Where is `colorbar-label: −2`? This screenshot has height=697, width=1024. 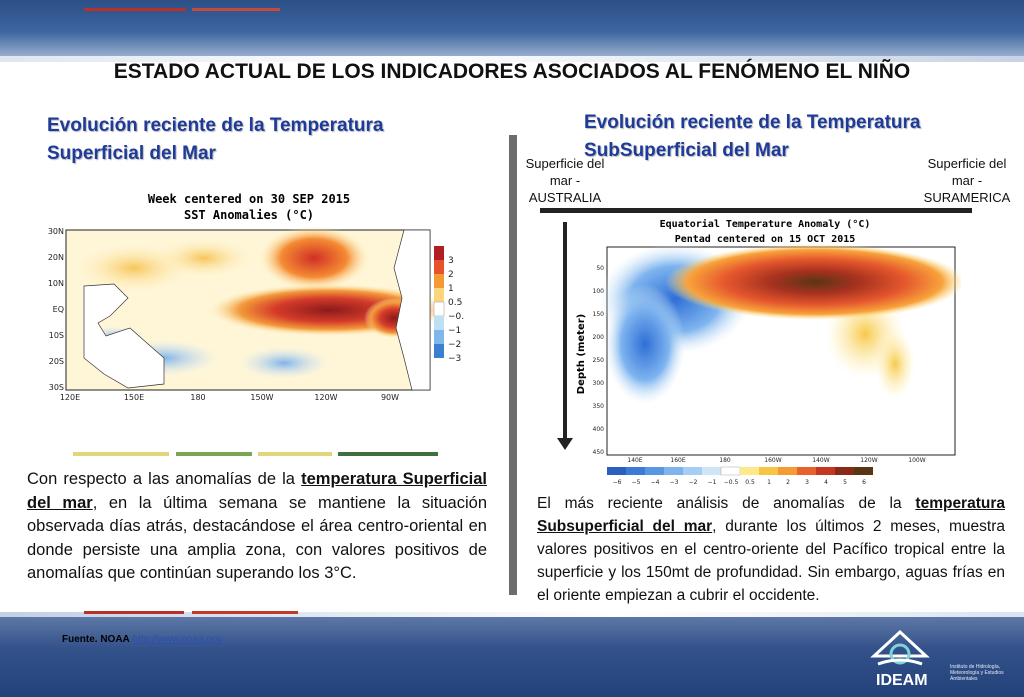 colorbar-label: −2 is located at coordinates (693, 482).